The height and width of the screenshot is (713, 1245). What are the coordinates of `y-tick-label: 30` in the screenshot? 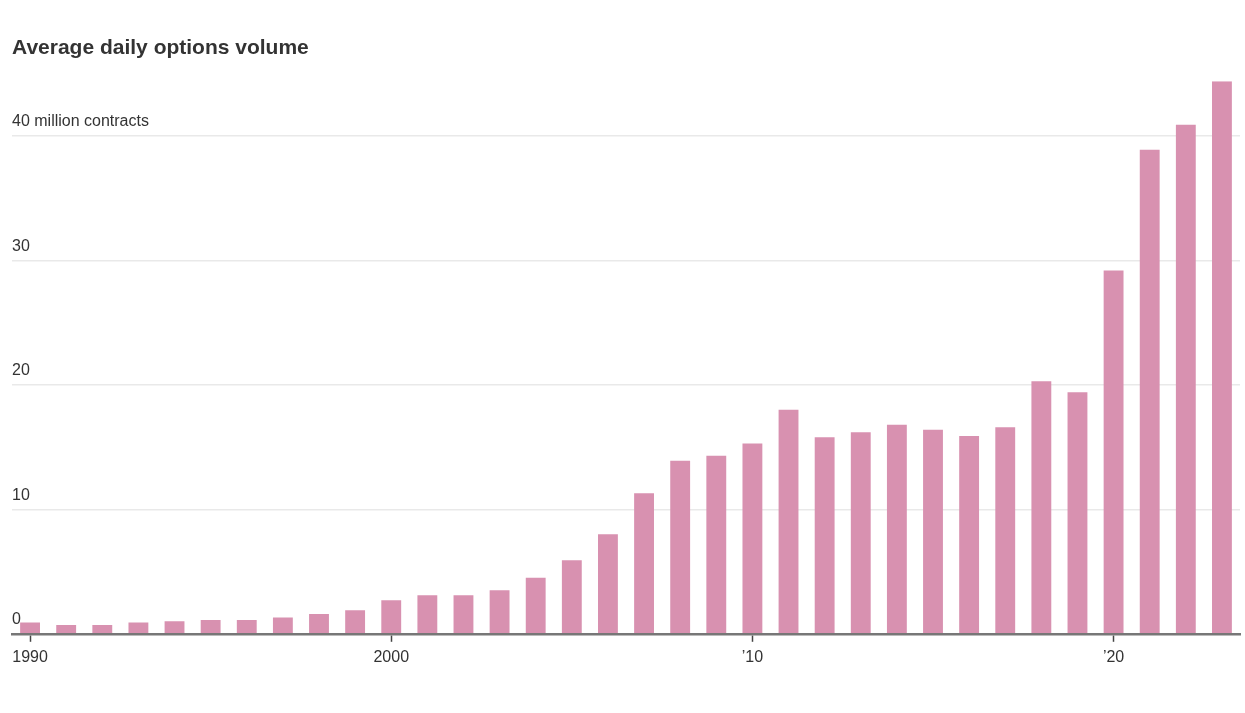 It's located at (21, 245).